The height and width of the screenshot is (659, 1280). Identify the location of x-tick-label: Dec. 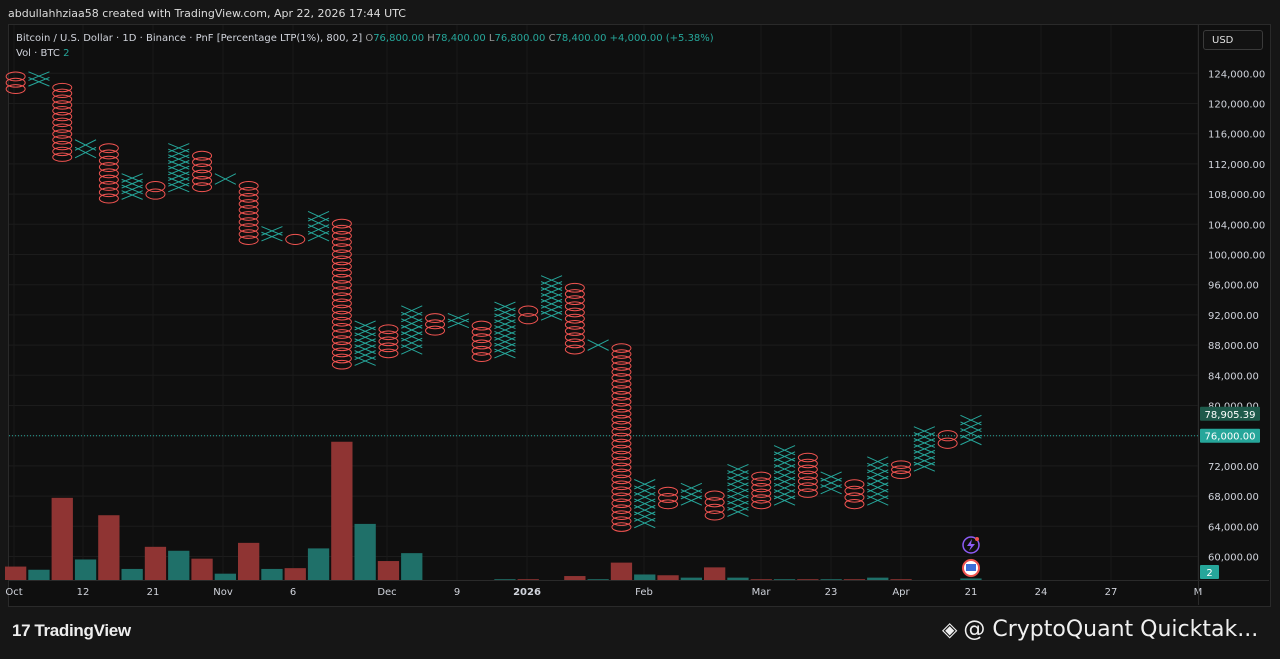
(386, 592).